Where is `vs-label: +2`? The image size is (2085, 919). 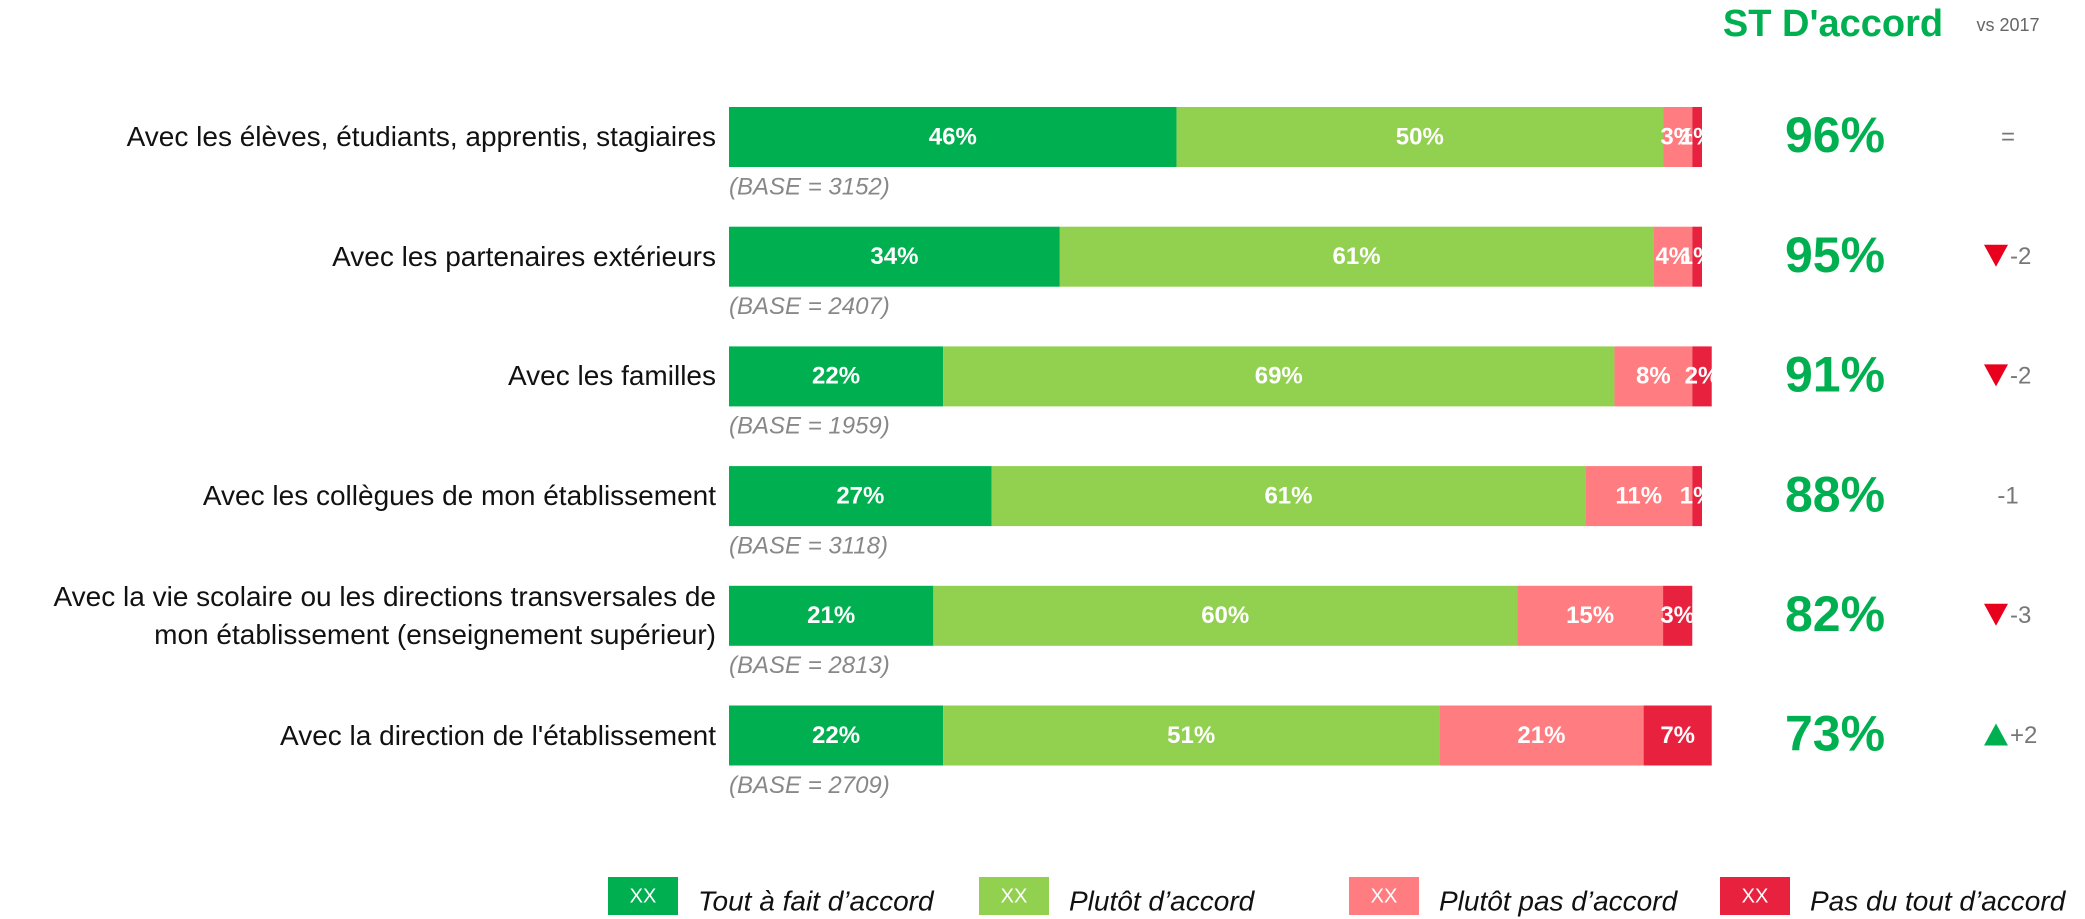
vs-label: +2 is located at coordinates (2023, 735).